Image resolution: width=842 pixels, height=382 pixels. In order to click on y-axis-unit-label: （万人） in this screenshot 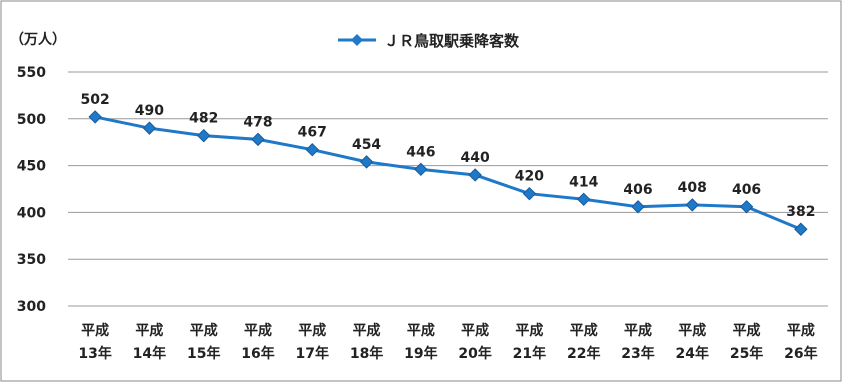, I will do `click(38, 39)`.